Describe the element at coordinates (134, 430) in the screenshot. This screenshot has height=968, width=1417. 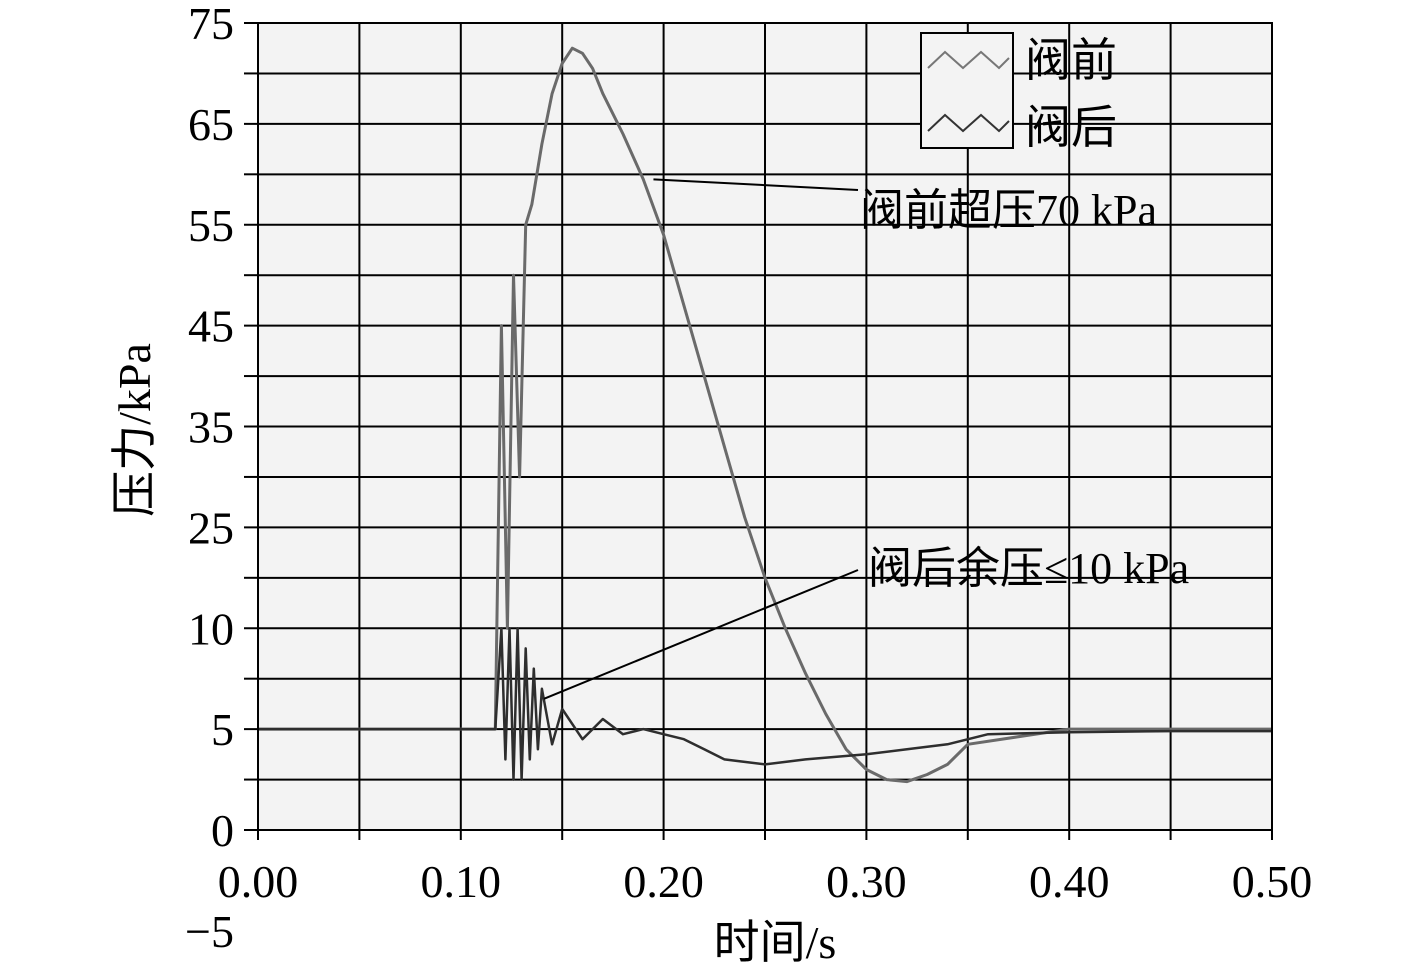
I see `y-axis-label: 压力/kPa` at that location.